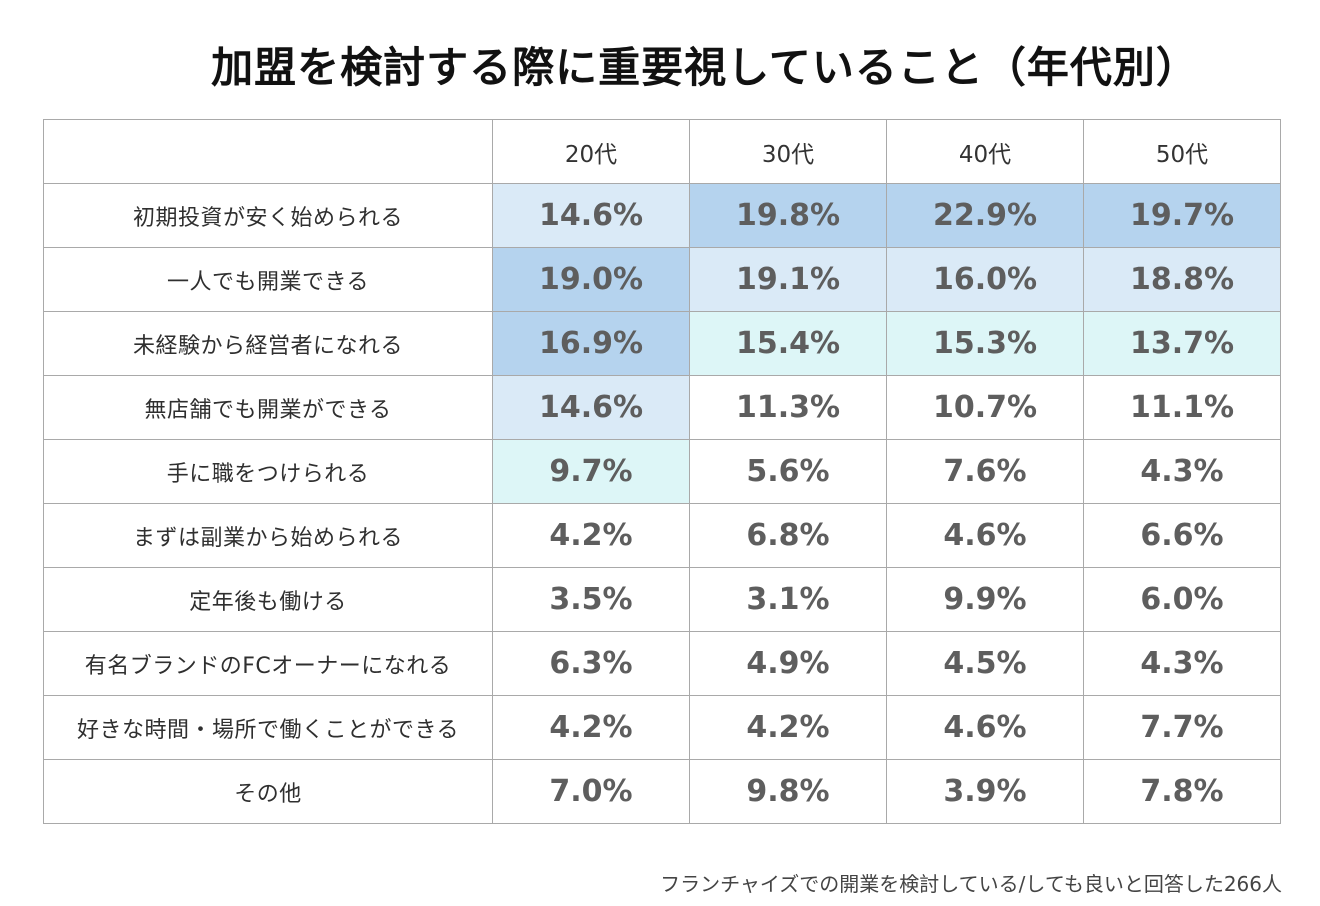  What do you see at coordinates (591, 663) in the screenshot?
I see `value-cell: 6.3%` at bounding box center [591, 663].